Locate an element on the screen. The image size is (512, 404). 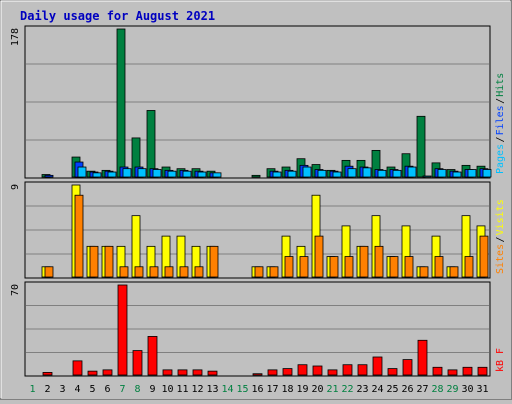
day-label-6: 6 is located at coordinates (107, 389).